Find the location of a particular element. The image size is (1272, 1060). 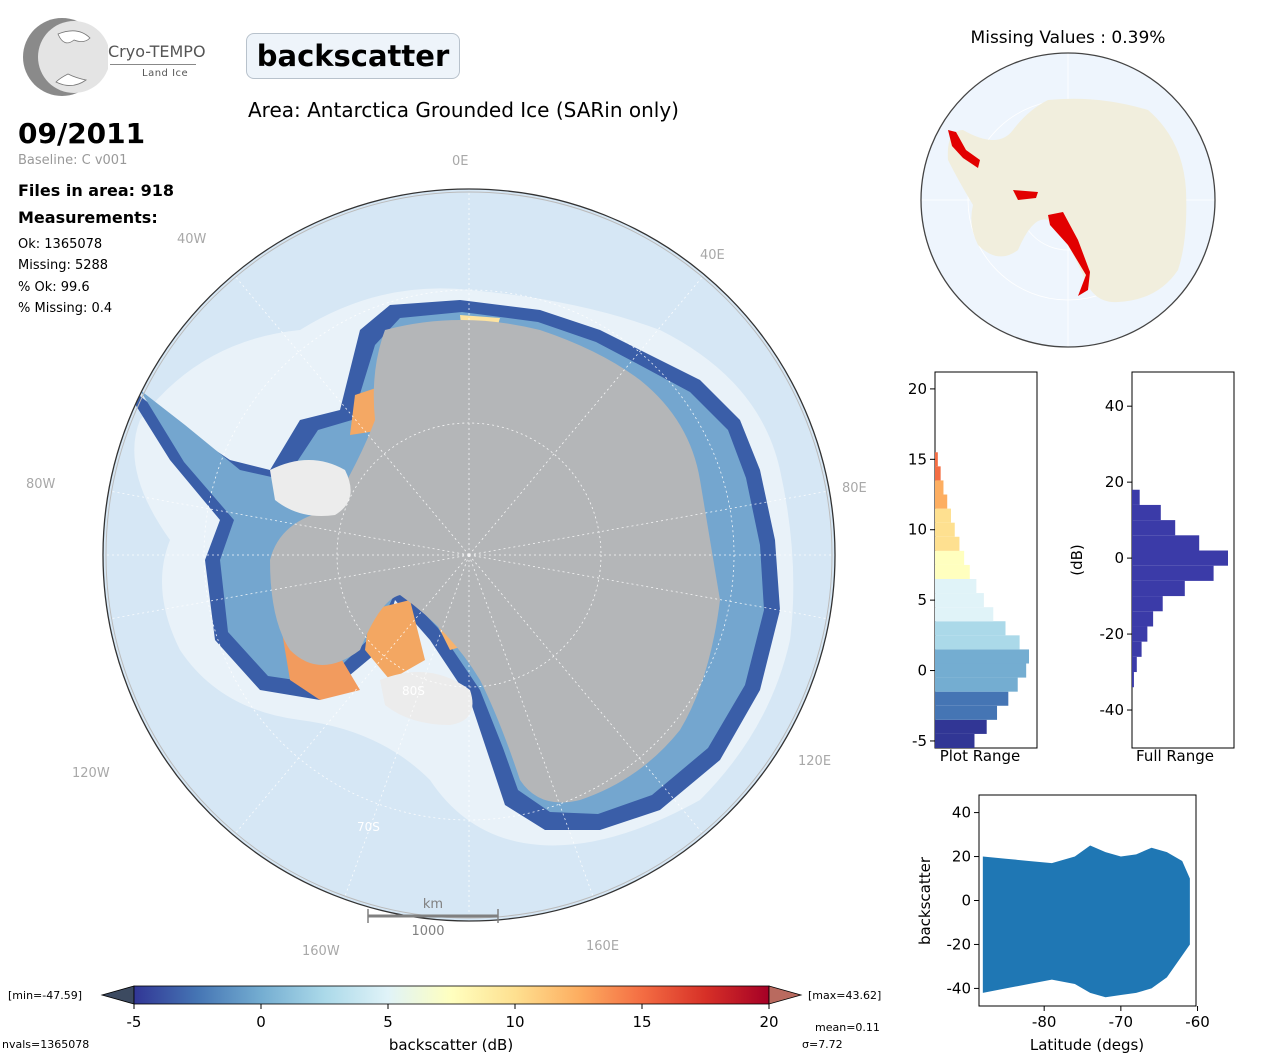

colorbar-min-label: [min=-47.59] is located at coordinates (45, 995).